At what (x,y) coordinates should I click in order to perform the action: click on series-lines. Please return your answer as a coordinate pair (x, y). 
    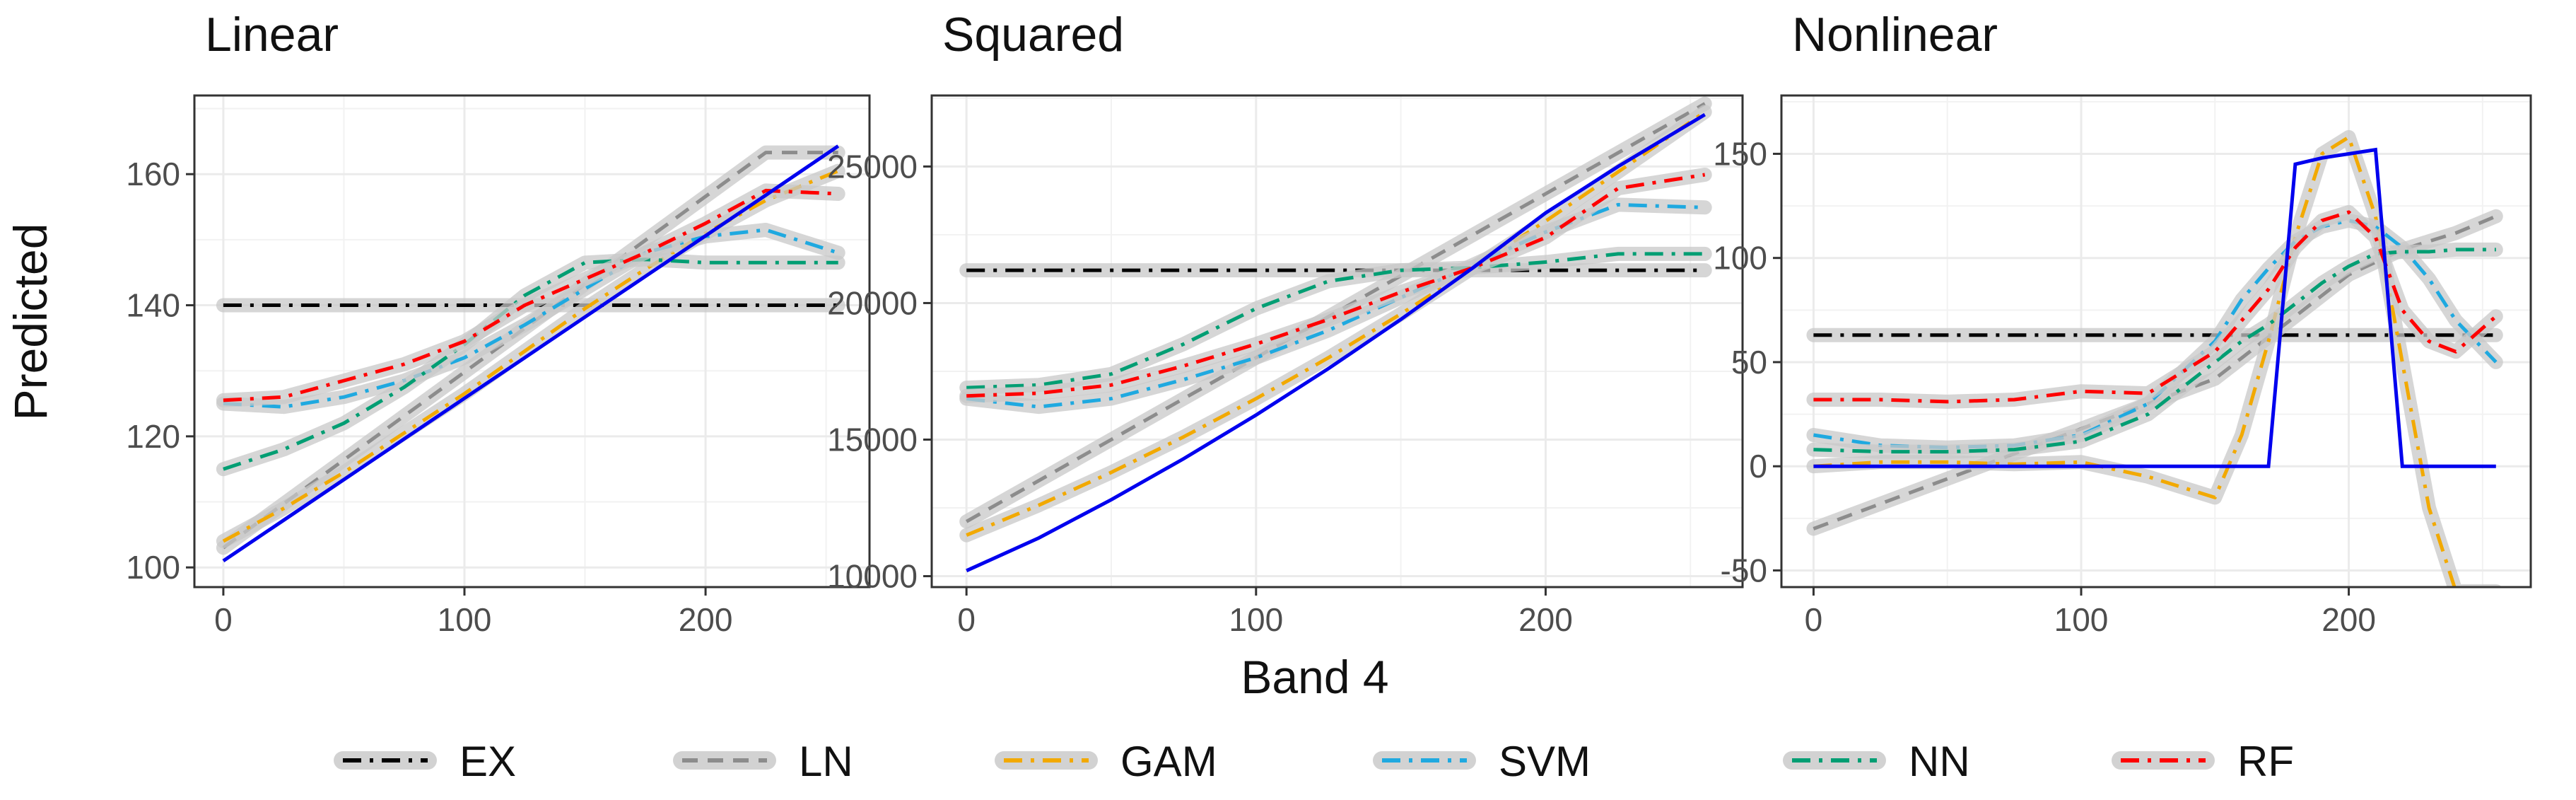
    Looking at the image, I should click on (530, 353).